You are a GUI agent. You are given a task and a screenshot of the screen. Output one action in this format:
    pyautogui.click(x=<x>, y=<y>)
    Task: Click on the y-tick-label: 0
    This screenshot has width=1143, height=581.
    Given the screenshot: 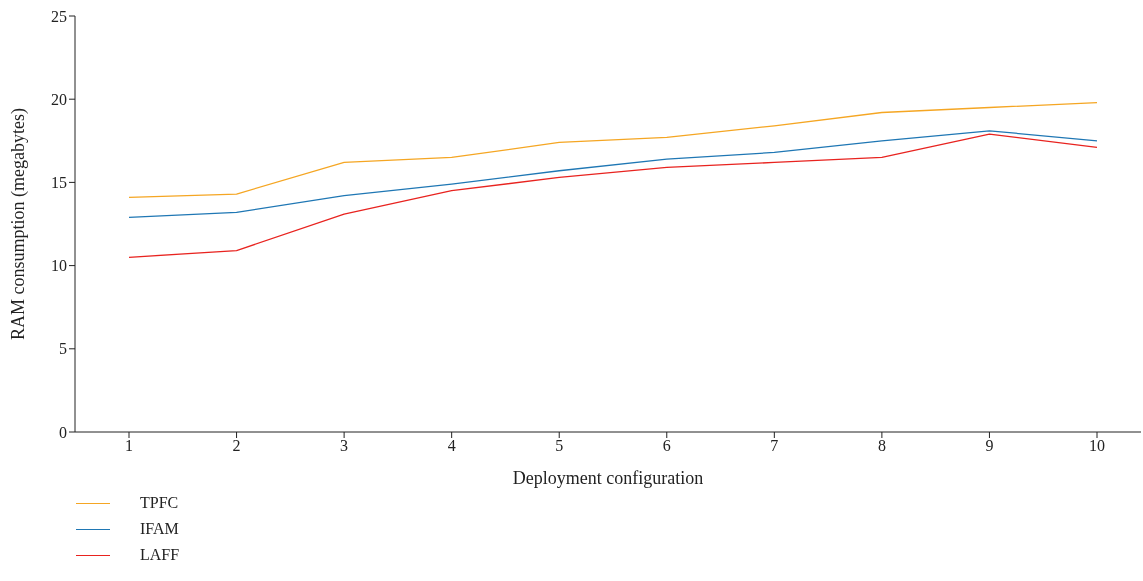 What is the action you would take?
    pyautogui.click(x=63, y=432)
    